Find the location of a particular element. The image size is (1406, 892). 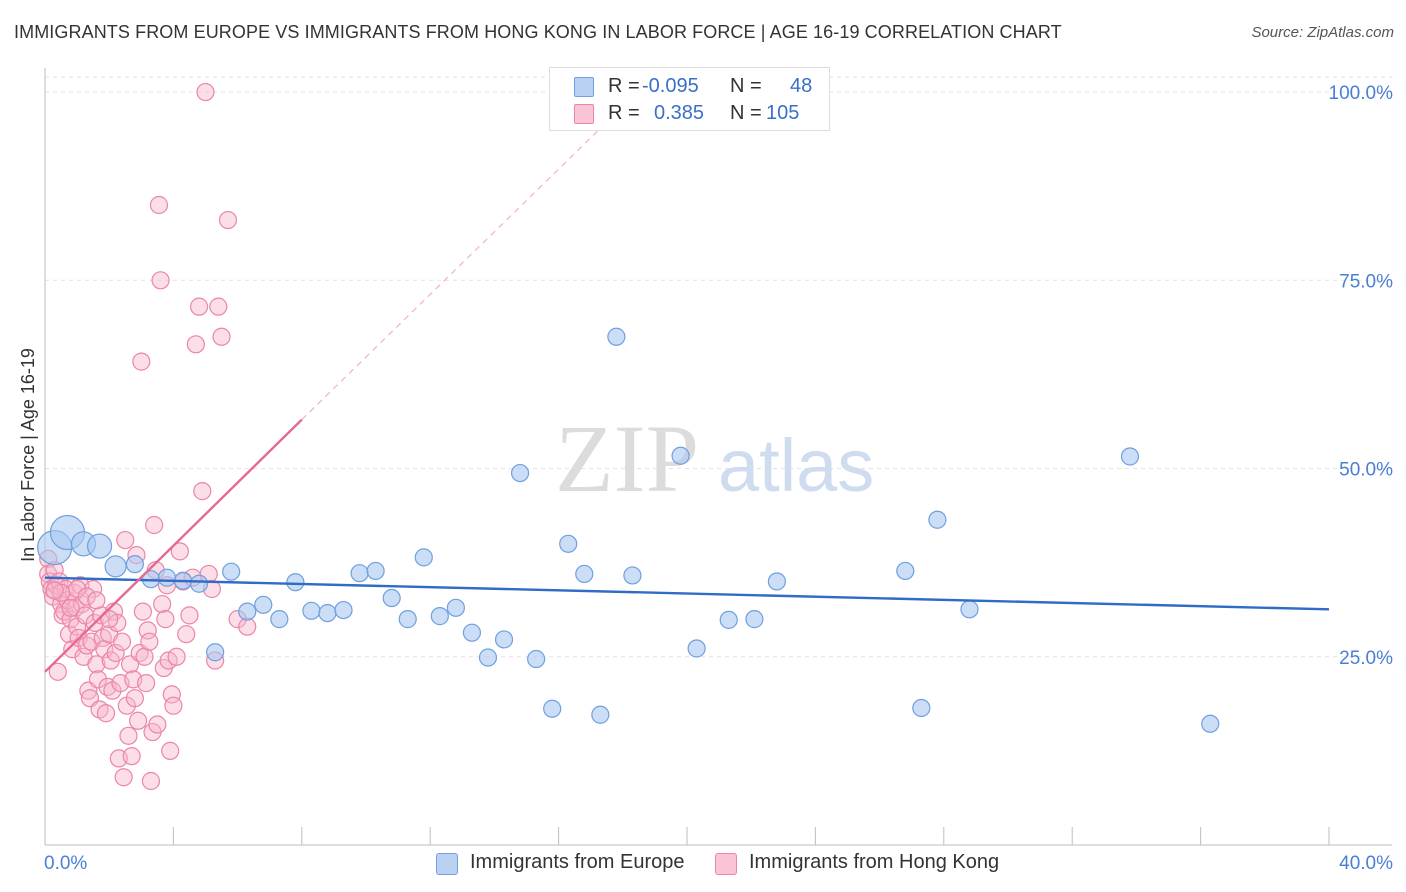

bottom-legend-swatch-europe is located at coordinates (447, 864).